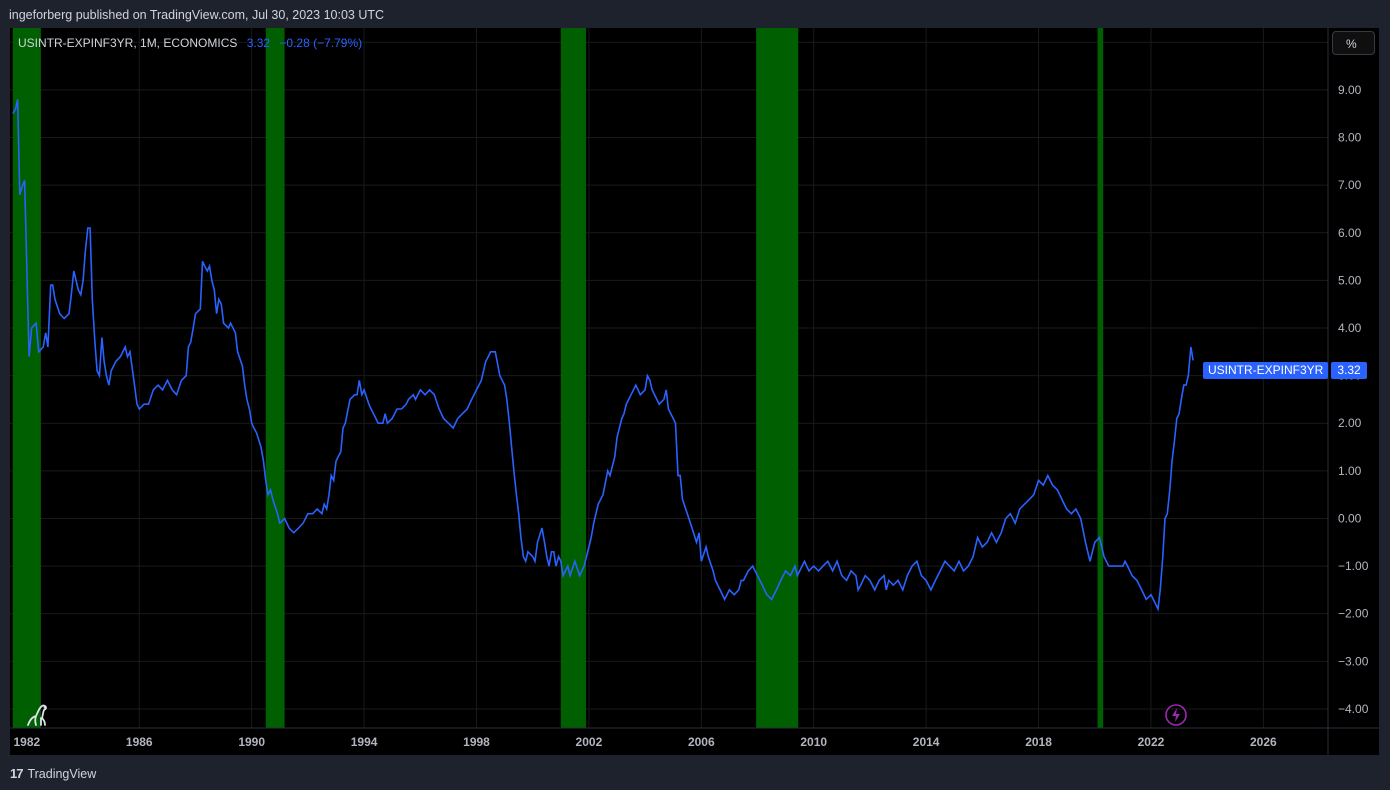  Describe the element at coordinates (1349, 370) in the screenshot. I see `price-flag-value: 3.32` at that location.